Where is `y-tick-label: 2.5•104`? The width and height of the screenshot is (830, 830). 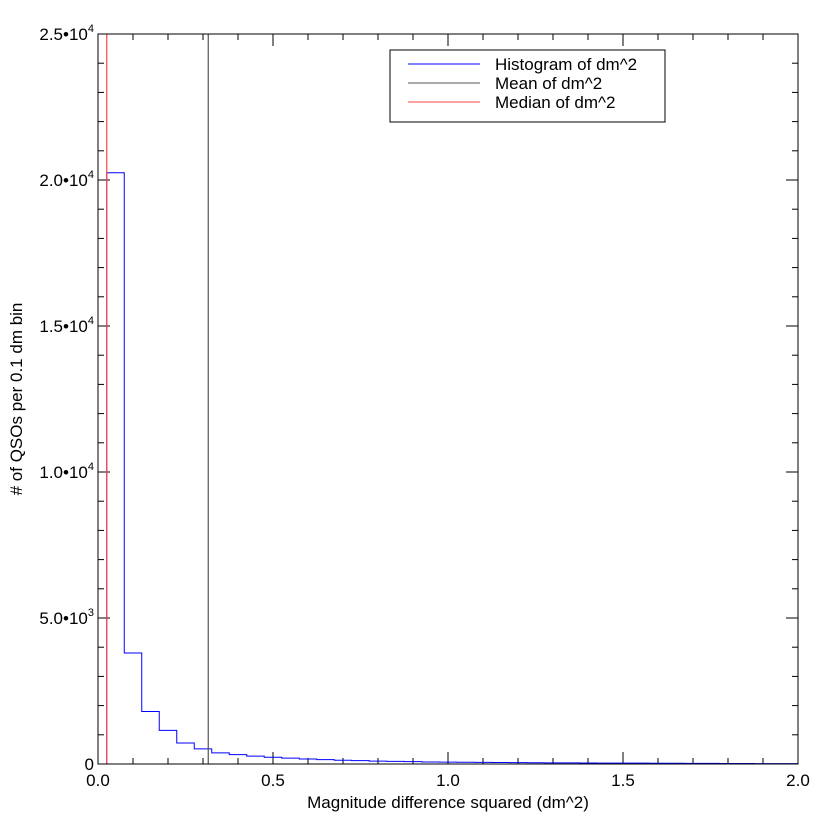
y-tick-label: 2.5•104 is located at coordinates (66, 33).